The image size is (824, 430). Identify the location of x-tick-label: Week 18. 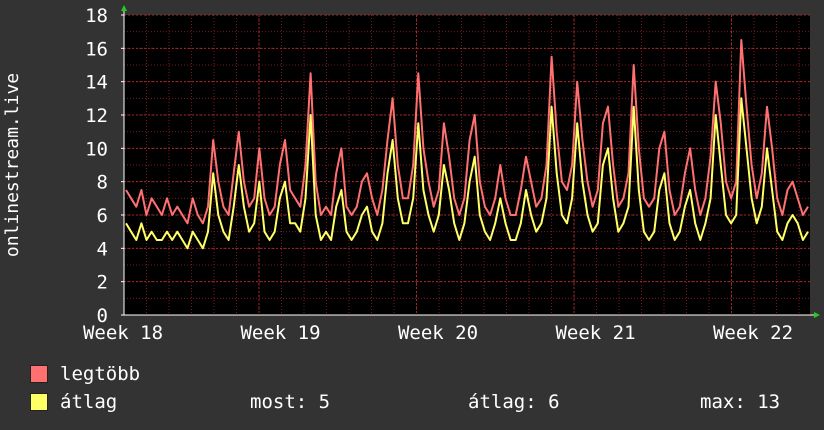
(123, 333).